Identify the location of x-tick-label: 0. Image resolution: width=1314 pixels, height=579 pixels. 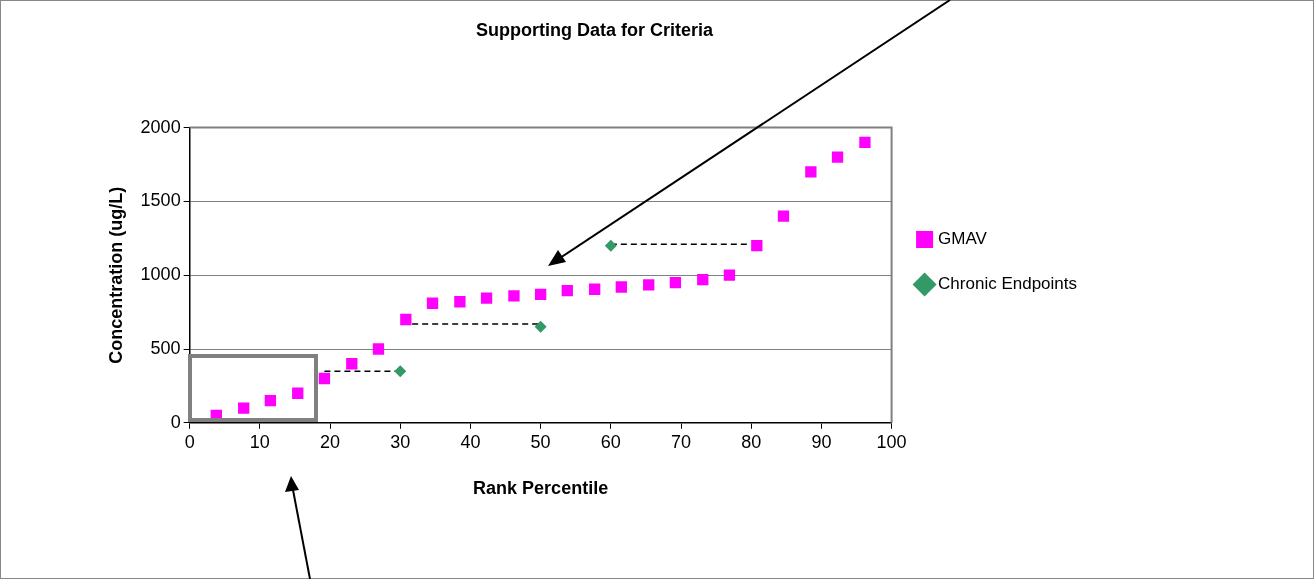
(189, 441).